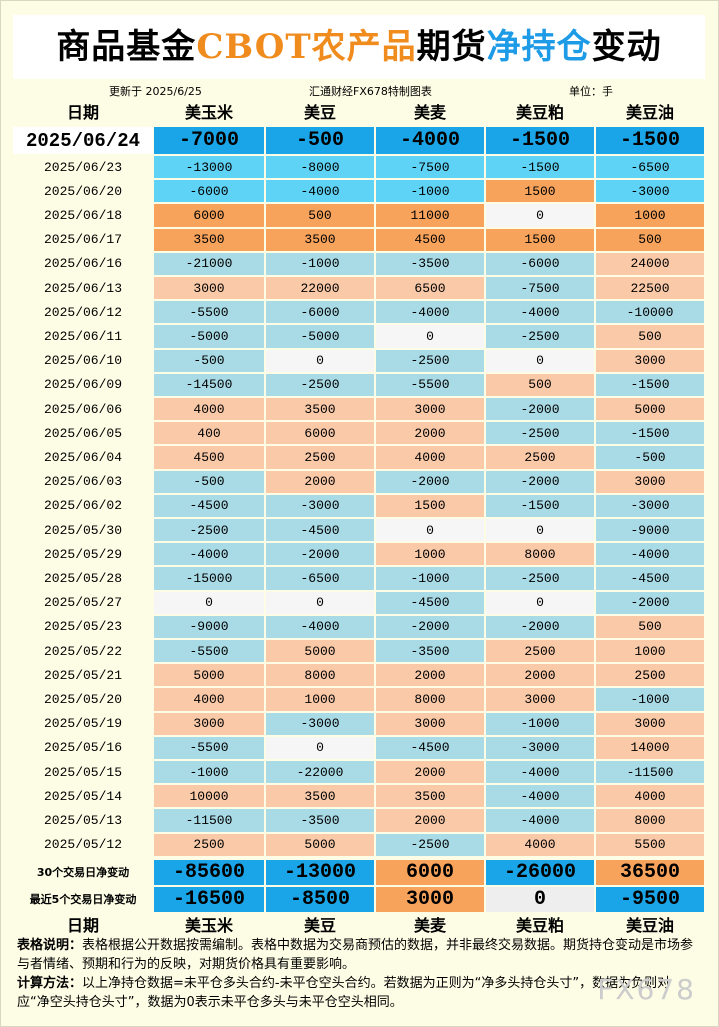 The width and height of the screenshot is (719, 1027). What do you see at coordinates (83, 288) in the screenshot?
I see `row-date: 2025/06/13` at bounding box center [83, 288].